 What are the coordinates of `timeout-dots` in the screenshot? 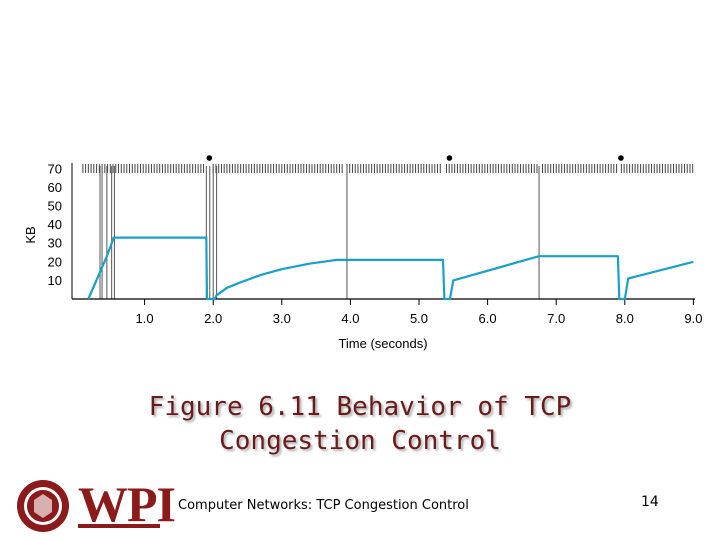 It's located at (415, 158).